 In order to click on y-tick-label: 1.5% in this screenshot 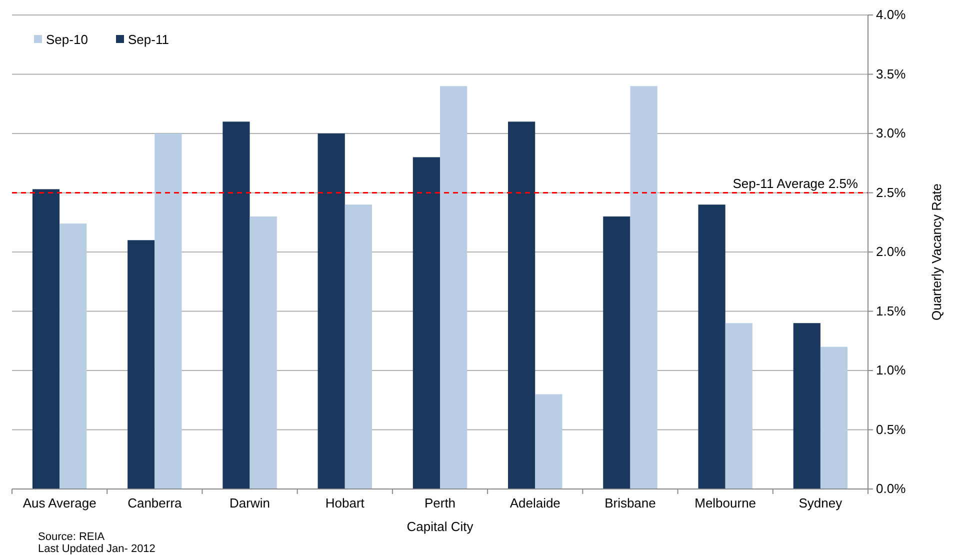, I will do `click(891, 310)`.